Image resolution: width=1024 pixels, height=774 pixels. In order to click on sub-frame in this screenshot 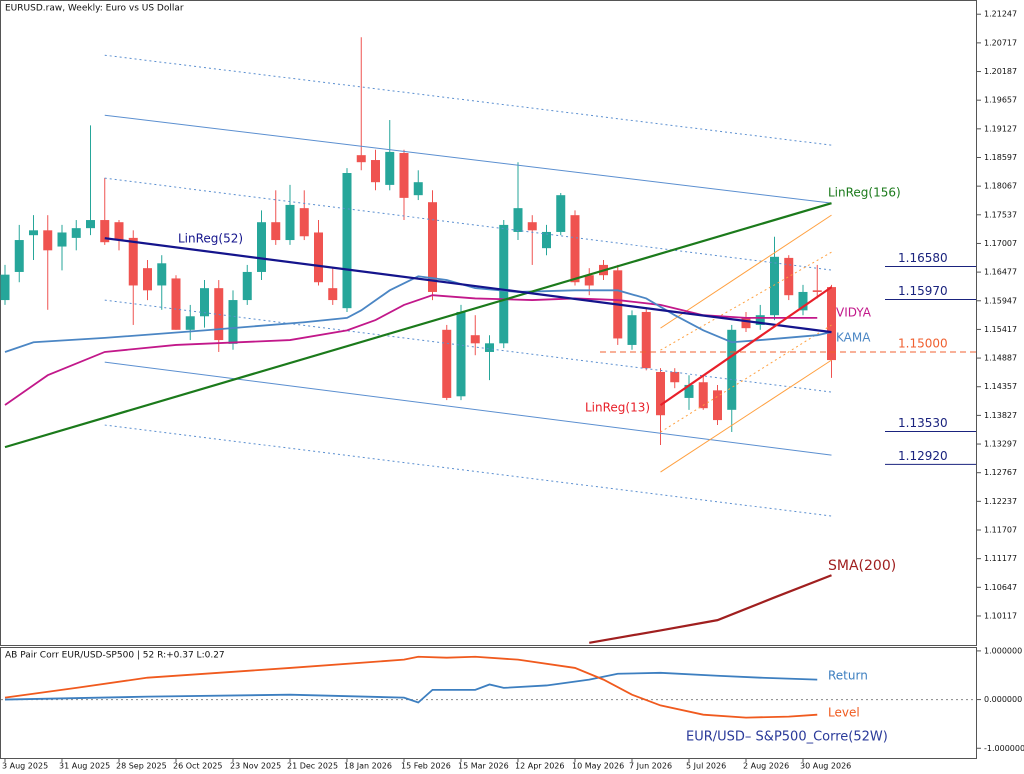, I will do `click(488, 703)`.